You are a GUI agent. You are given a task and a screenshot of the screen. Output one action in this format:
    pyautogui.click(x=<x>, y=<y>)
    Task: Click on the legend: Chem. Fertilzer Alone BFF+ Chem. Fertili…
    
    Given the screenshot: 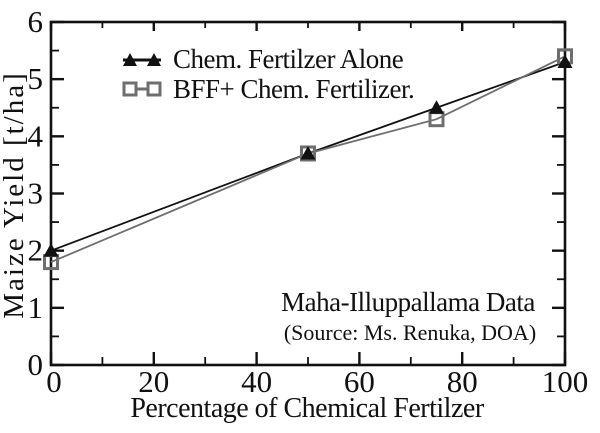 What is the action you would take?
    pyautogui.click(x=267, y=74)
    